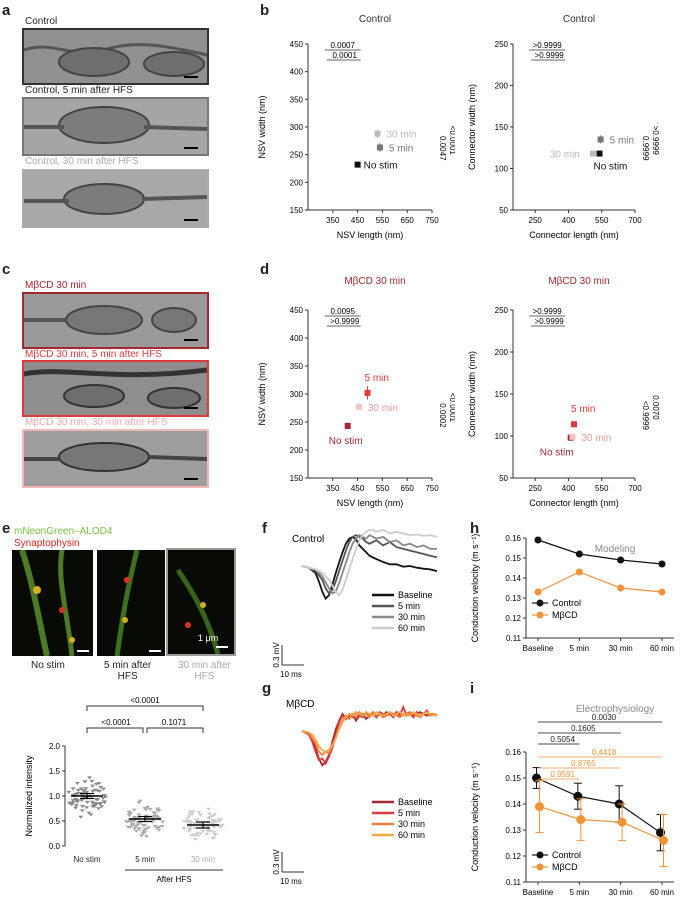 The width and height of the screenshot is (685, 914). What do you see at coordinates (52, 603) in the screenshot?
I see `fluor-image-nostim` at bounding box center [52, 603].